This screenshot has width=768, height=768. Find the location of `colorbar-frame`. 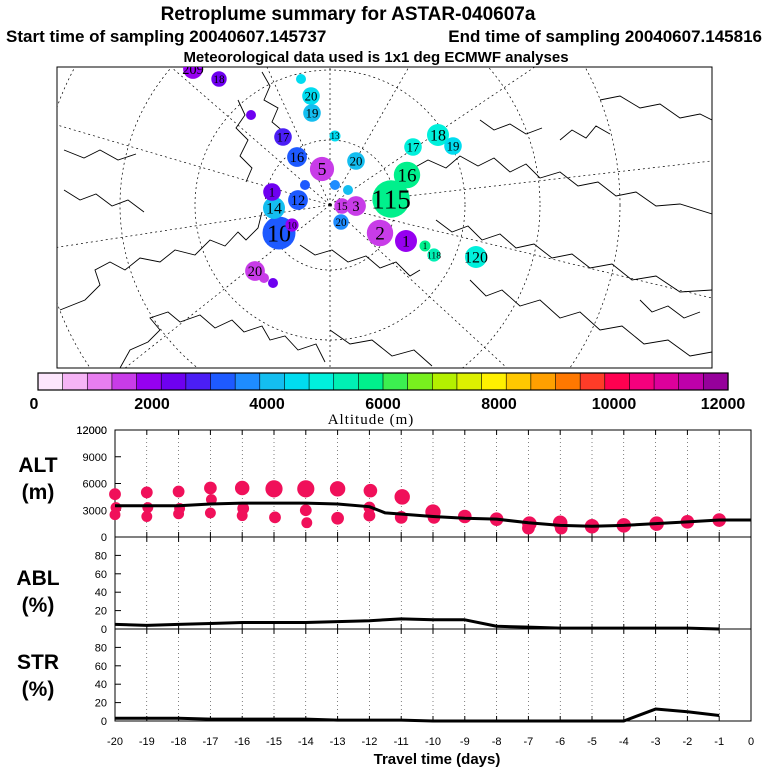

colorbar-frame is located at coordinates (383, 381).